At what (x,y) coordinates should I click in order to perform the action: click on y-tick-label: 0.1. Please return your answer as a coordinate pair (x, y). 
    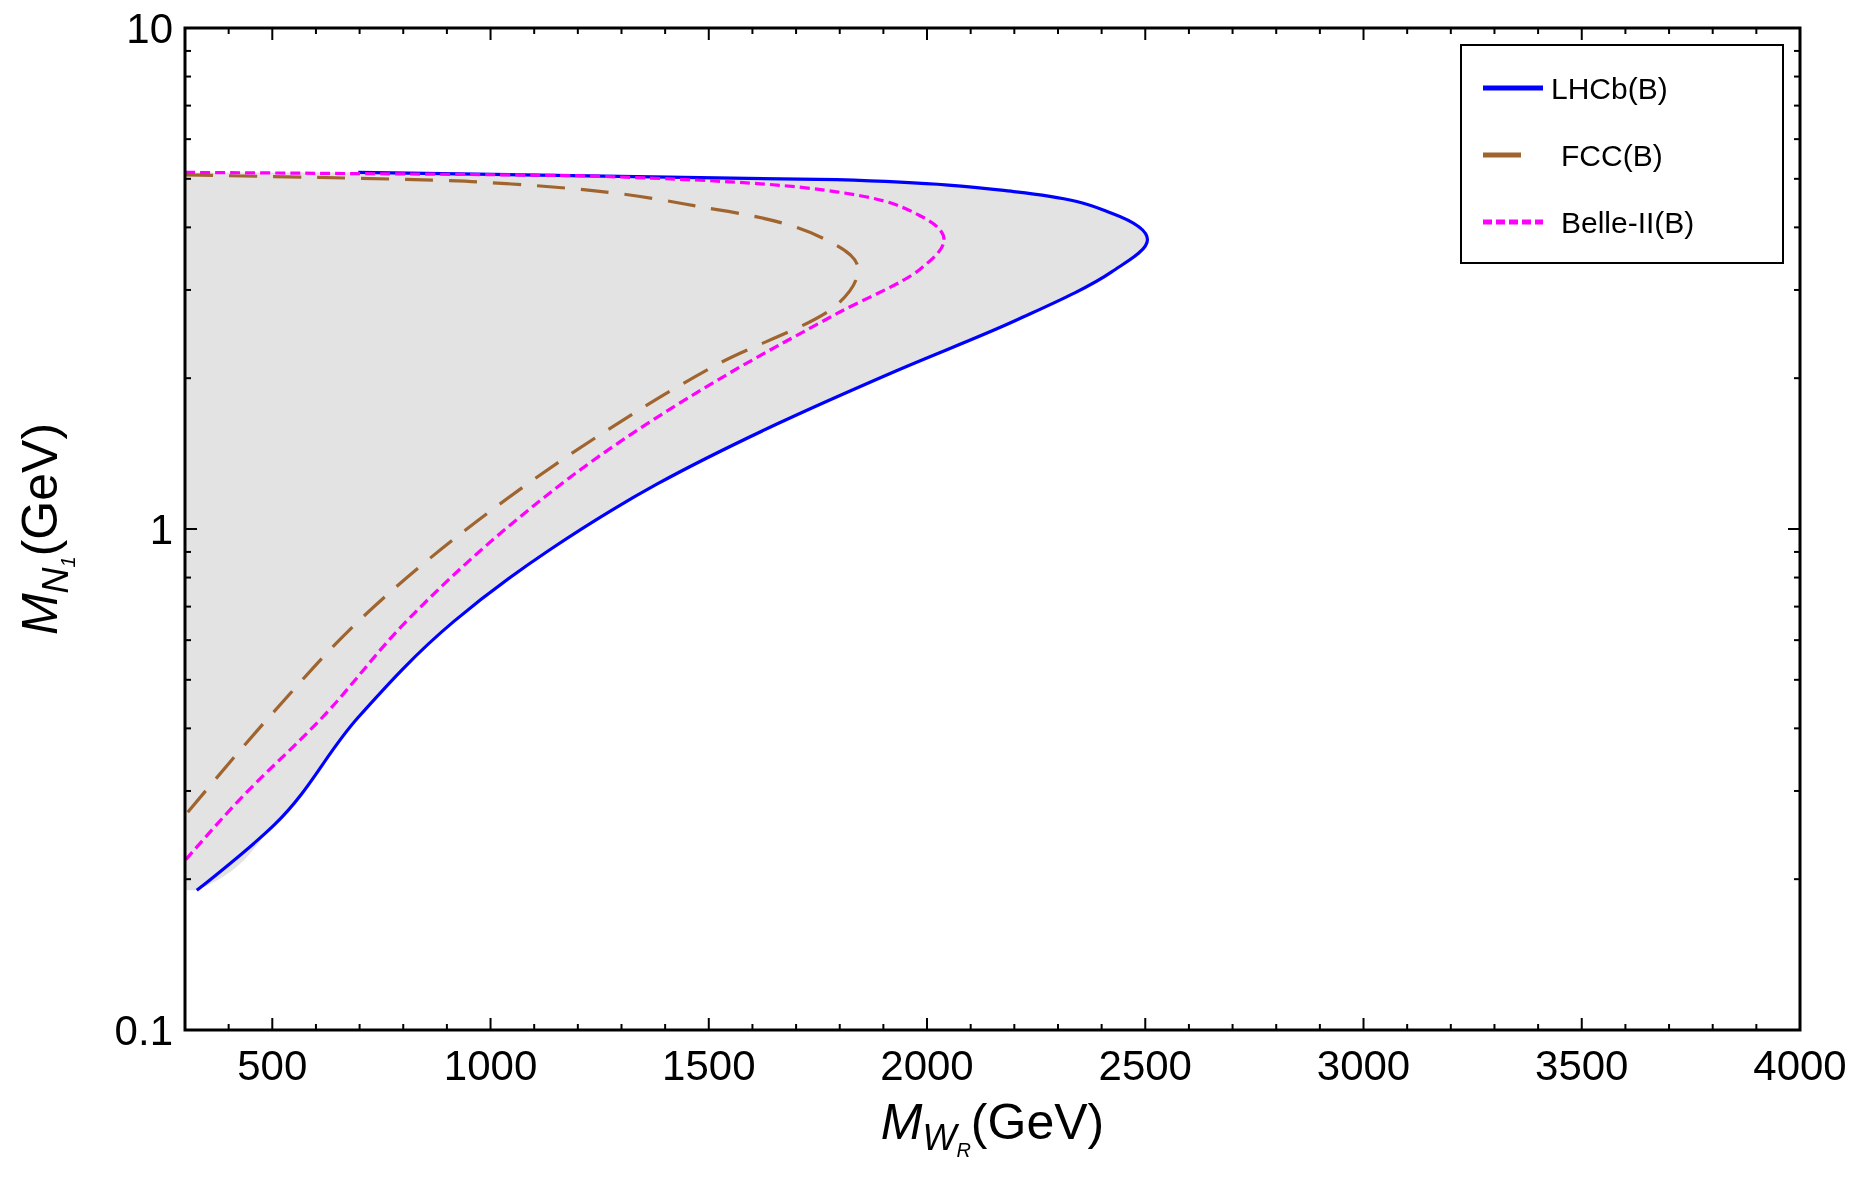
    Looking at the image, I should click on (143, 1030).